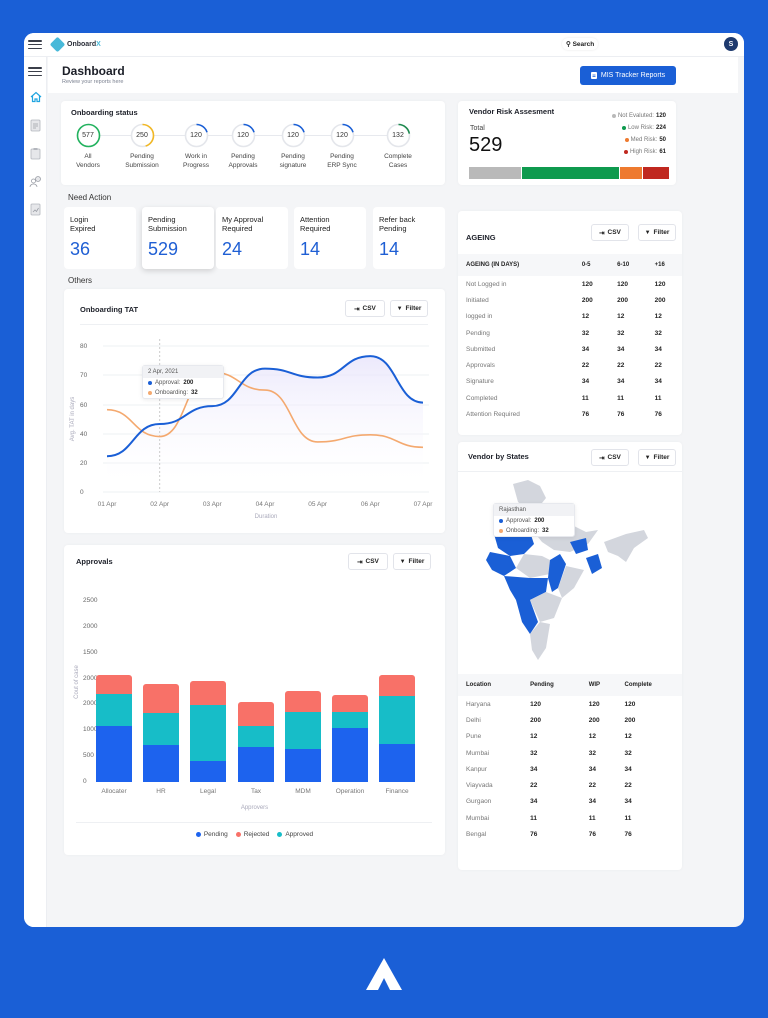  I want to click on status-item: 120 Pending Approvals, so click(243, 146).